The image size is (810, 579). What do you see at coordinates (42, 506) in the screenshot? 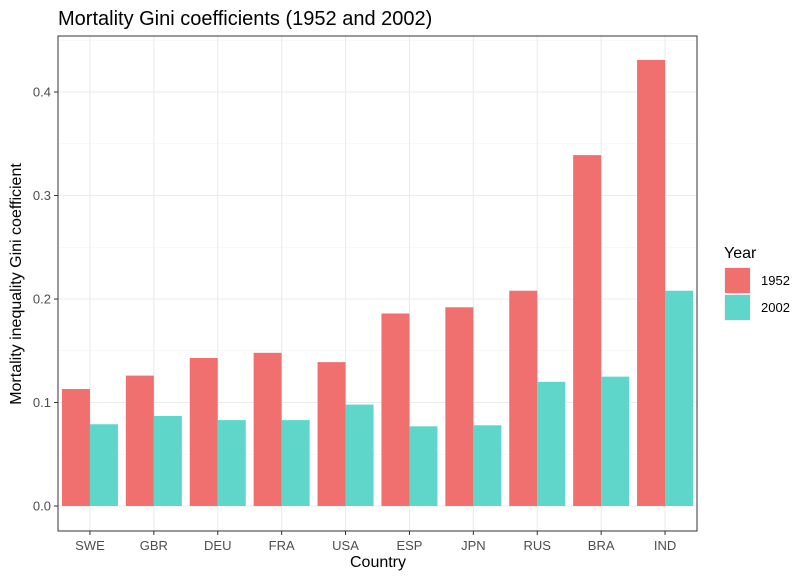
I see `y-tick-label: 0.0` at bounding box center [42, 506].